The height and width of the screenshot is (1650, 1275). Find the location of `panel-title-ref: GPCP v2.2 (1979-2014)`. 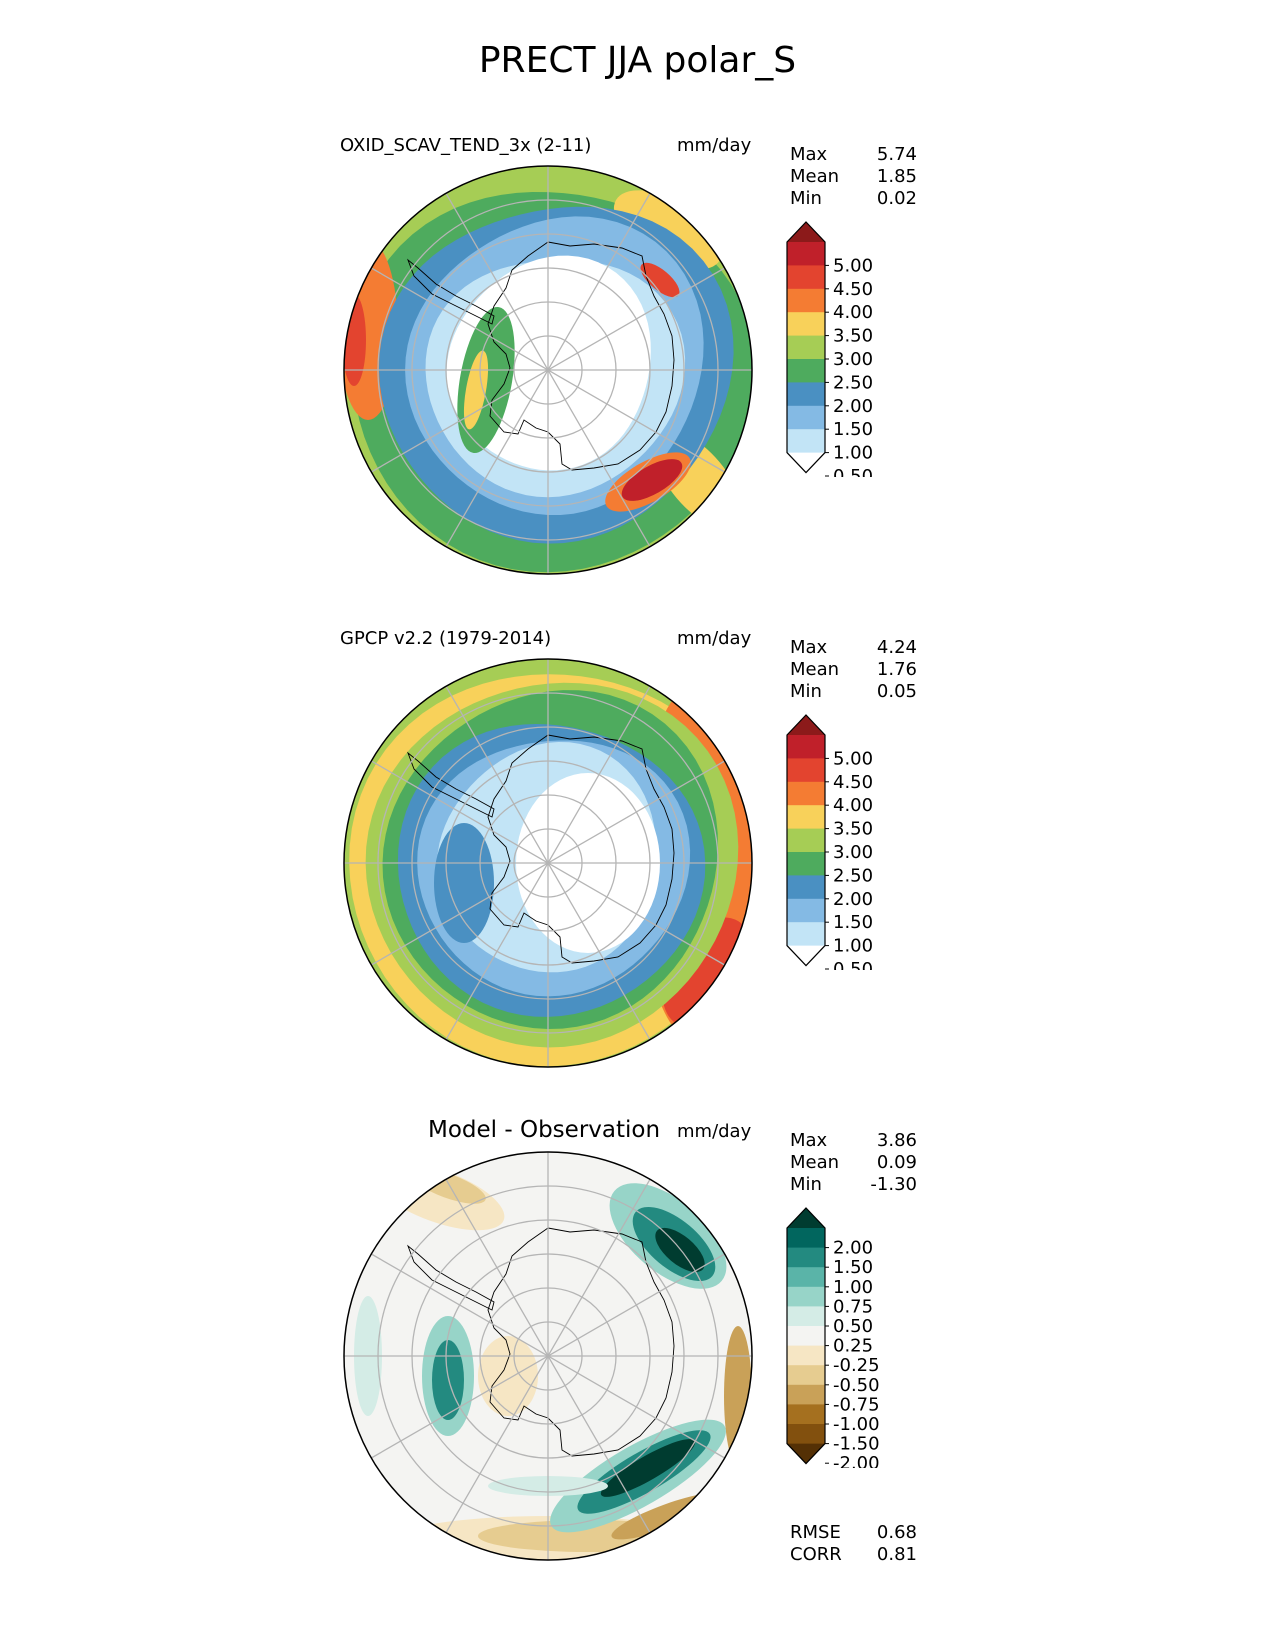

panel-title-ref: GPCP v2.2 (1979-2014) is located at coordinates (446, 638).